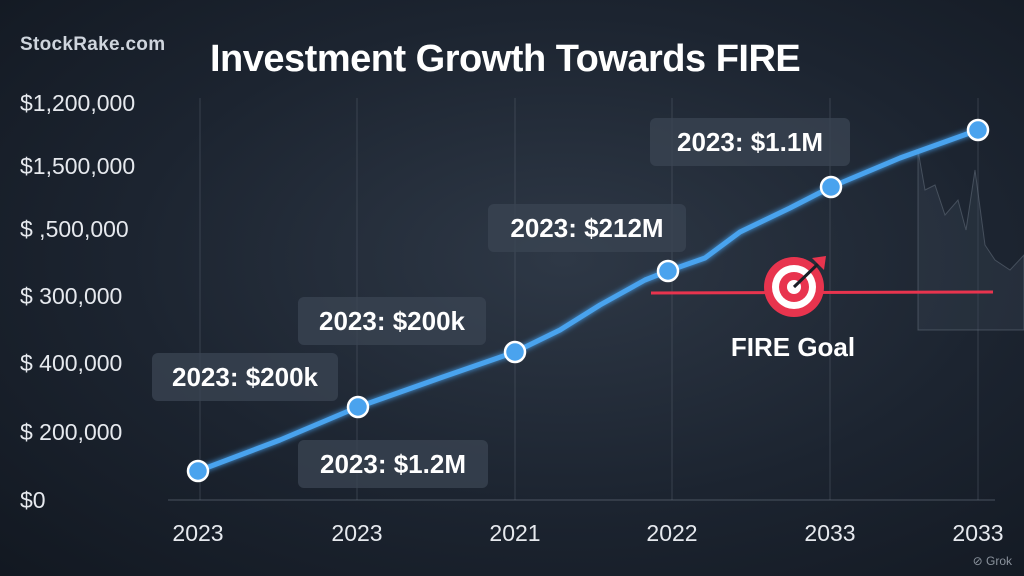 The height and width of the screenshot is (576, 1024). Describe the element at coordinates (71, 432) in the screenshot. I see `y-tick-label: $ 200,000` at that location.